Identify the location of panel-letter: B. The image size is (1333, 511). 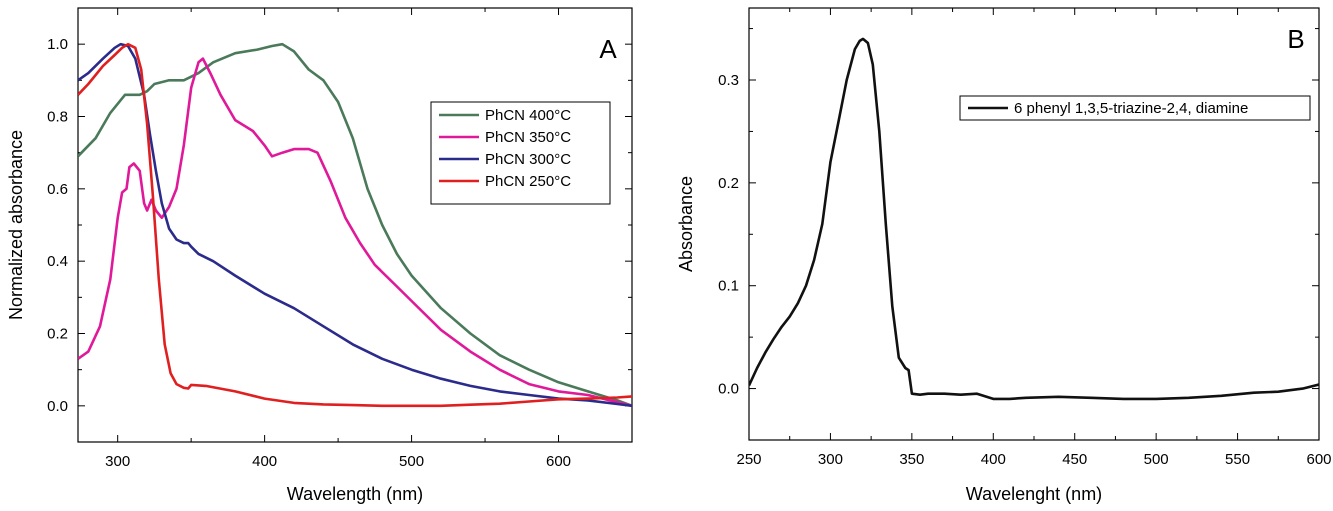
(1295, 39).